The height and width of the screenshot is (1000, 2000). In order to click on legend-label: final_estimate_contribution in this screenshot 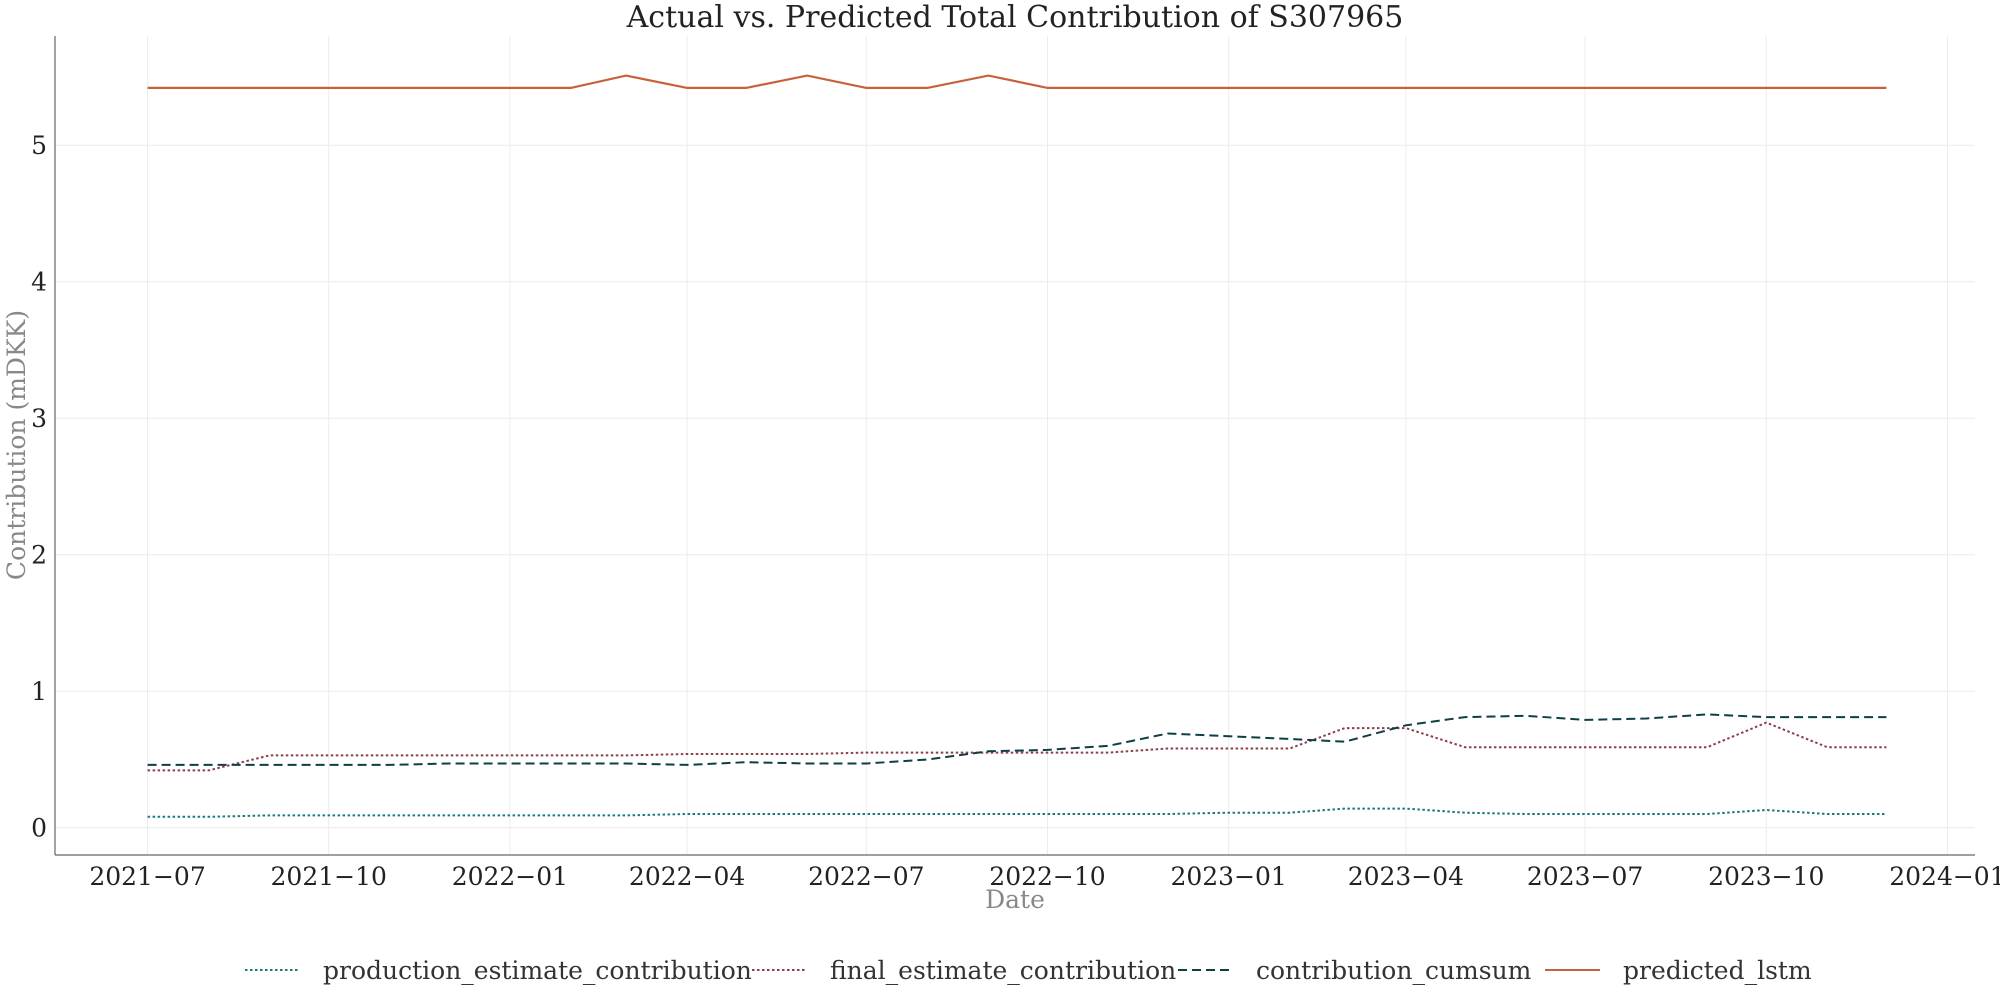, I will do `click(1003, 970)`.